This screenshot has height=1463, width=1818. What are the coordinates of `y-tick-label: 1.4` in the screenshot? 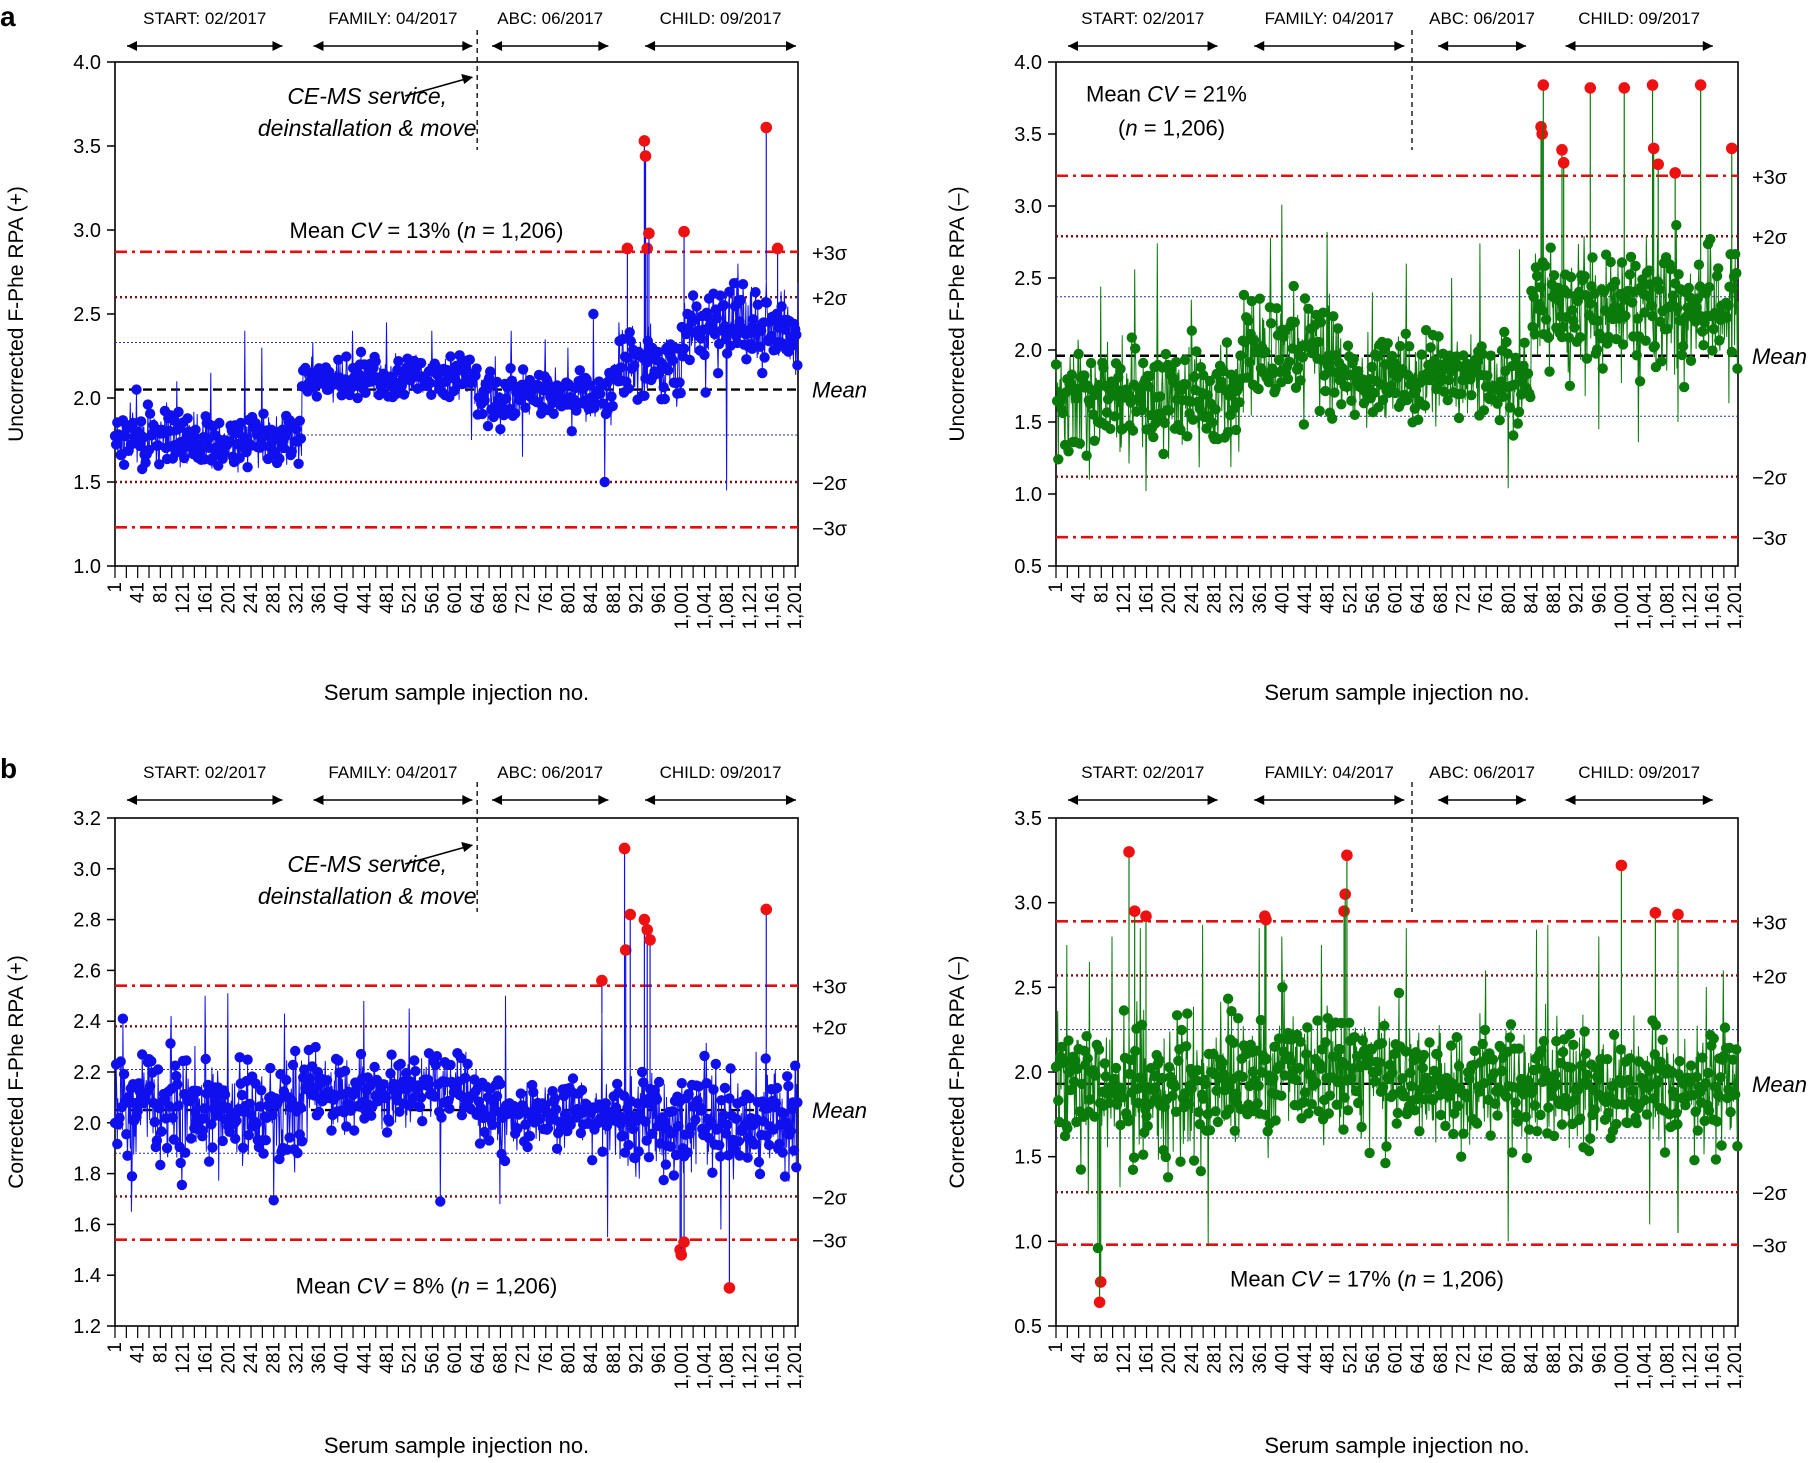 It's located at (87, 1276).